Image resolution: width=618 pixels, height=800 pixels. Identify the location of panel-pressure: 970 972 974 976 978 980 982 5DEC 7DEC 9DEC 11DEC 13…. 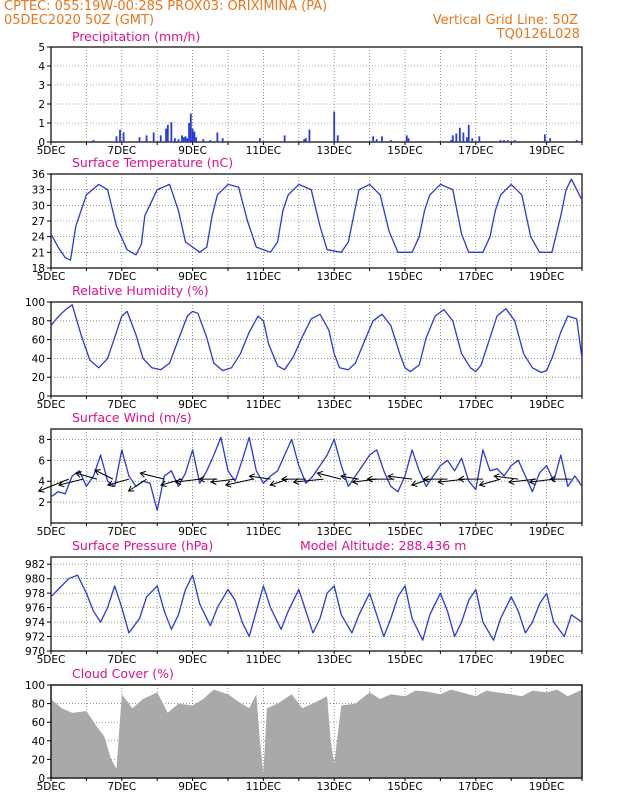
(304, 602).